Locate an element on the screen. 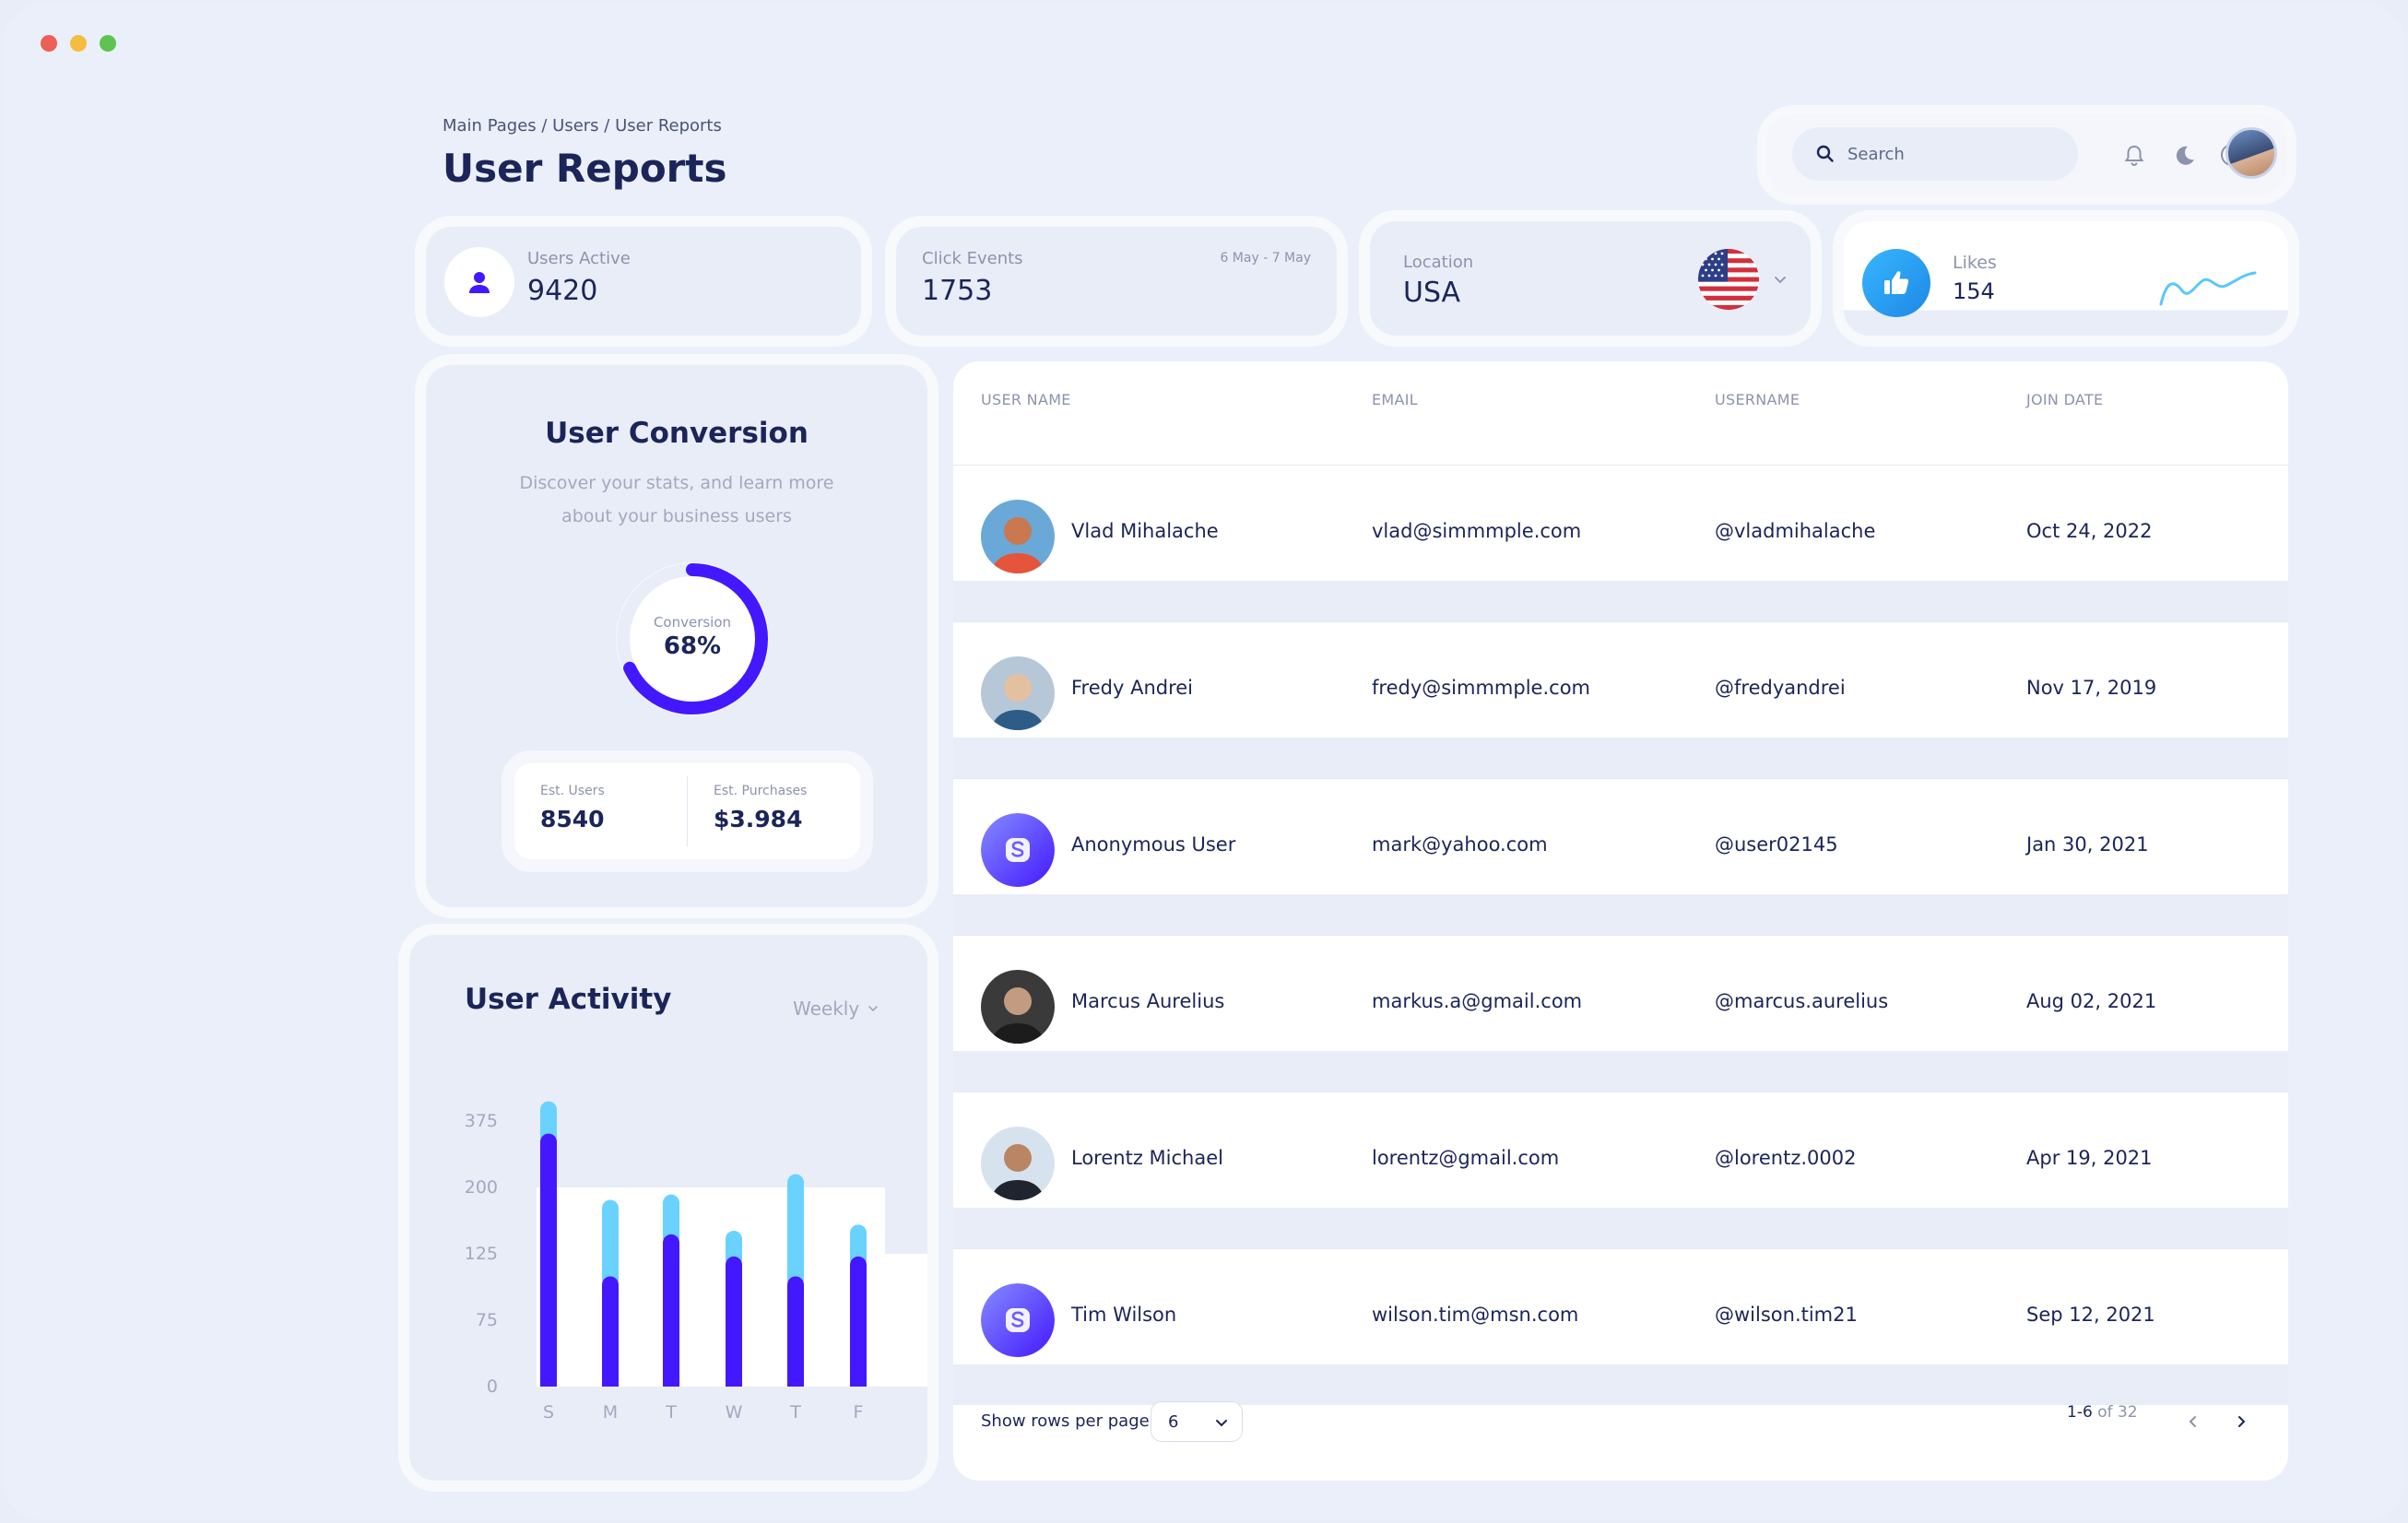 The image size is (2408, 1523). profile-avatar is located at coordinates (2251, 153).